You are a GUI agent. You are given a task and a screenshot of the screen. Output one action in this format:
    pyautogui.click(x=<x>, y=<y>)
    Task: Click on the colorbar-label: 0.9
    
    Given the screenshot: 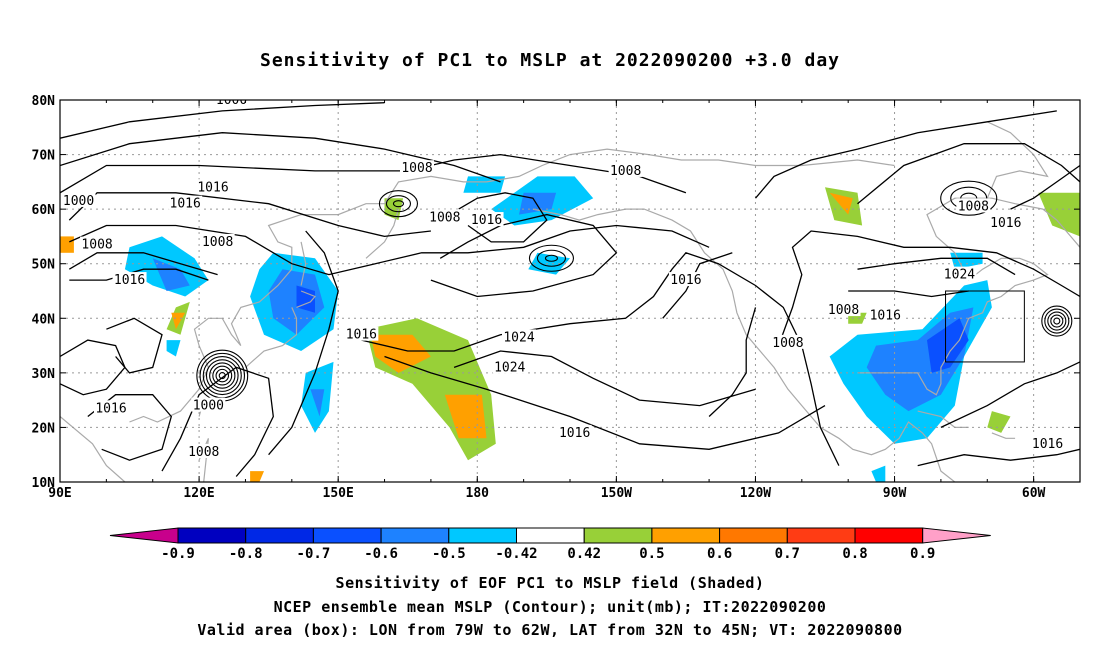 What is the action you would take?
    pyautogui.click(x=922, y=554)
    